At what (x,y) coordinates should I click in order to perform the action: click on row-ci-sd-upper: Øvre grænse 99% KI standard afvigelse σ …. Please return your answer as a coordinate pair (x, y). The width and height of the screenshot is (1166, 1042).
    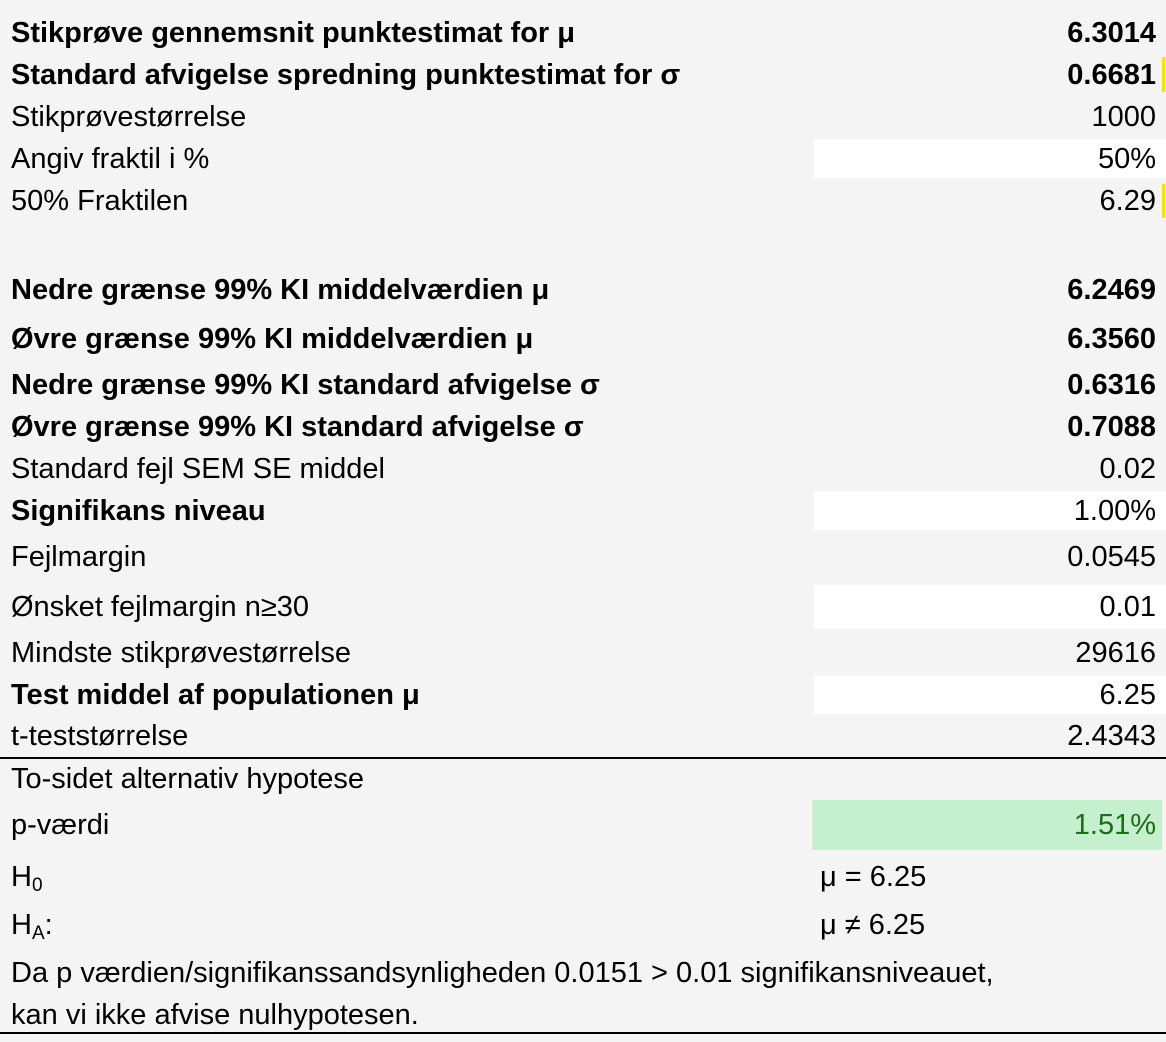
    Looking at the image, I should click on (583, 427).